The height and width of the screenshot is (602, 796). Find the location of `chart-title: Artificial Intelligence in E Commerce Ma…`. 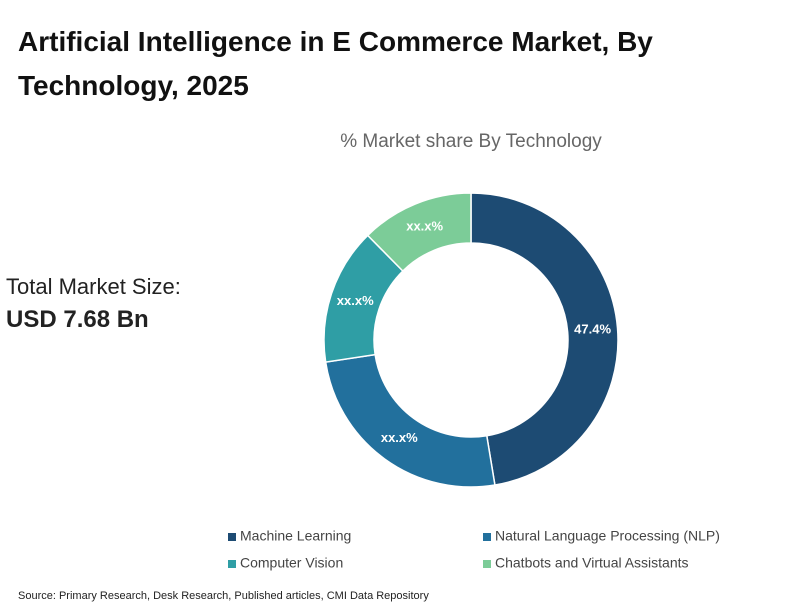

chart-title: Artificial Intelligence in E Commerce Ma… is located at coordinates (335, 63).